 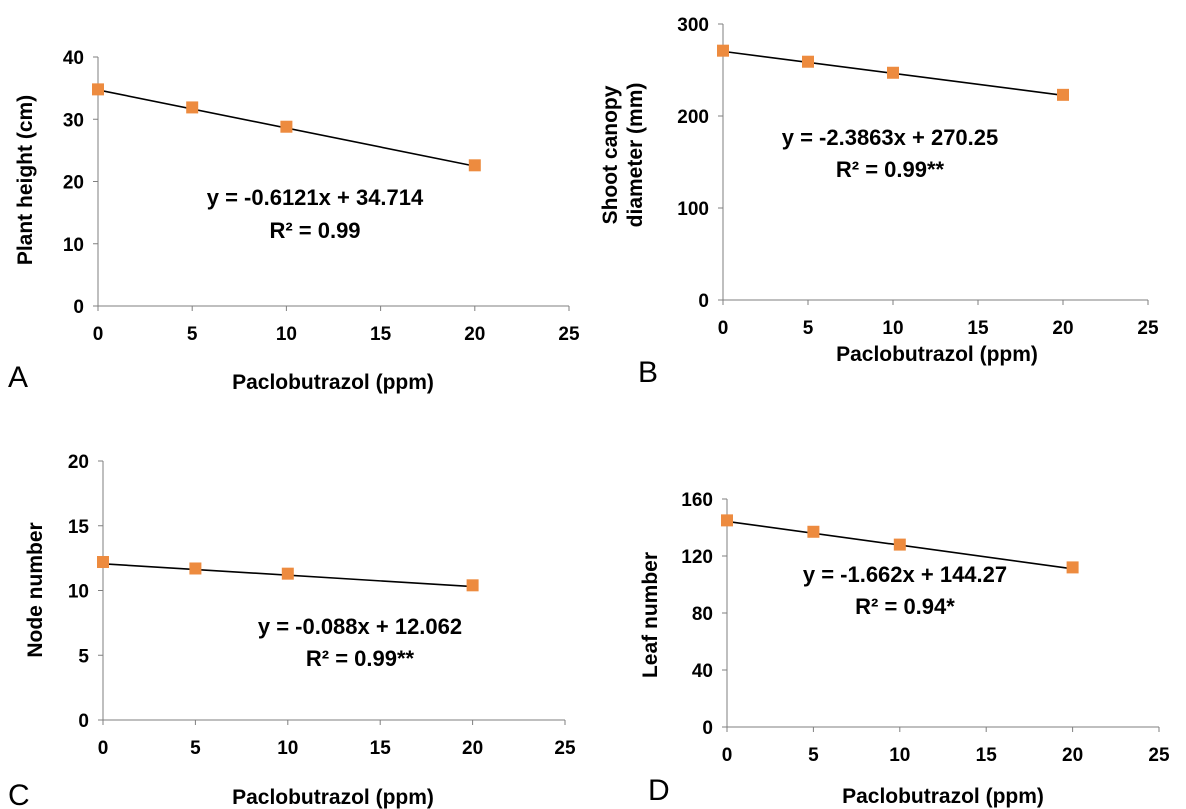 I want to click on y-tick-label: 100, so click(x=693, y=209).